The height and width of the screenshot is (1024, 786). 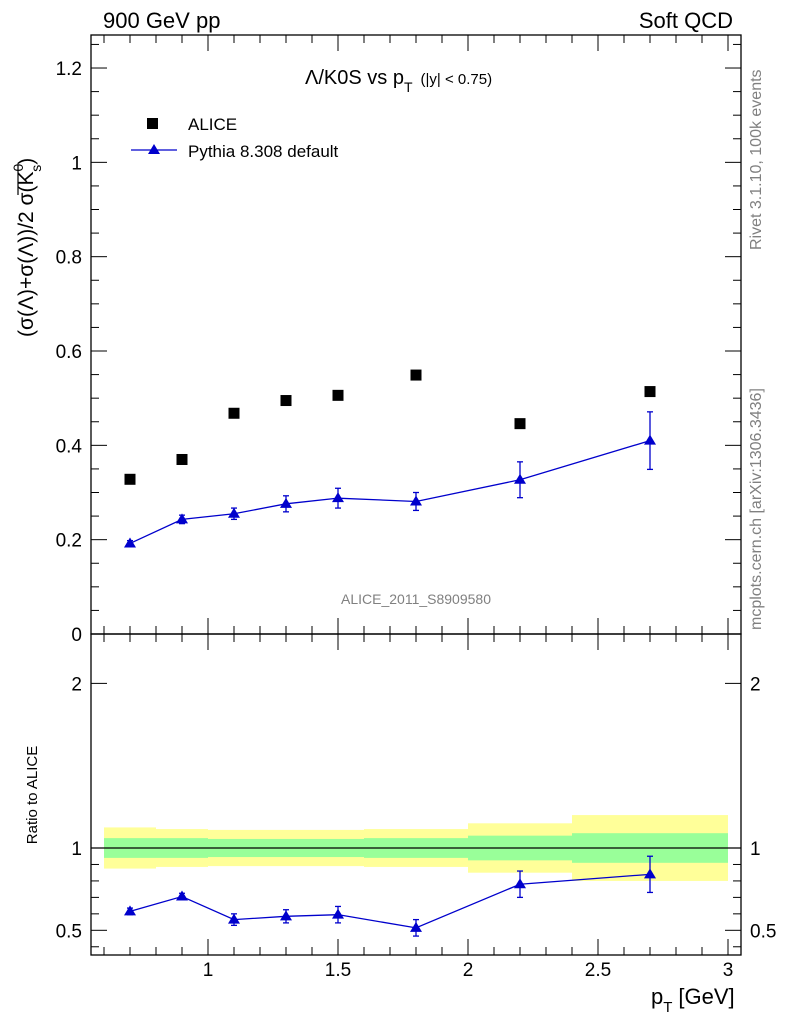 What do you see at coordinates (756, 159) in the screenshot?
I see `rivet-version-label: Rivet 3.1.10, 100k events` at bounding box center [756, 159].